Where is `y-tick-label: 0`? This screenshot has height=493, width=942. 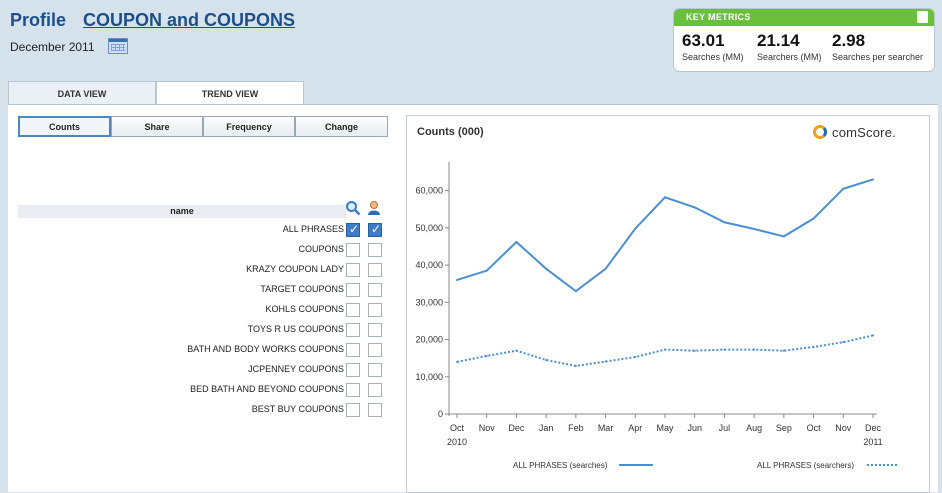 y-tick-label: 0 is located at coordinates (440, 414).